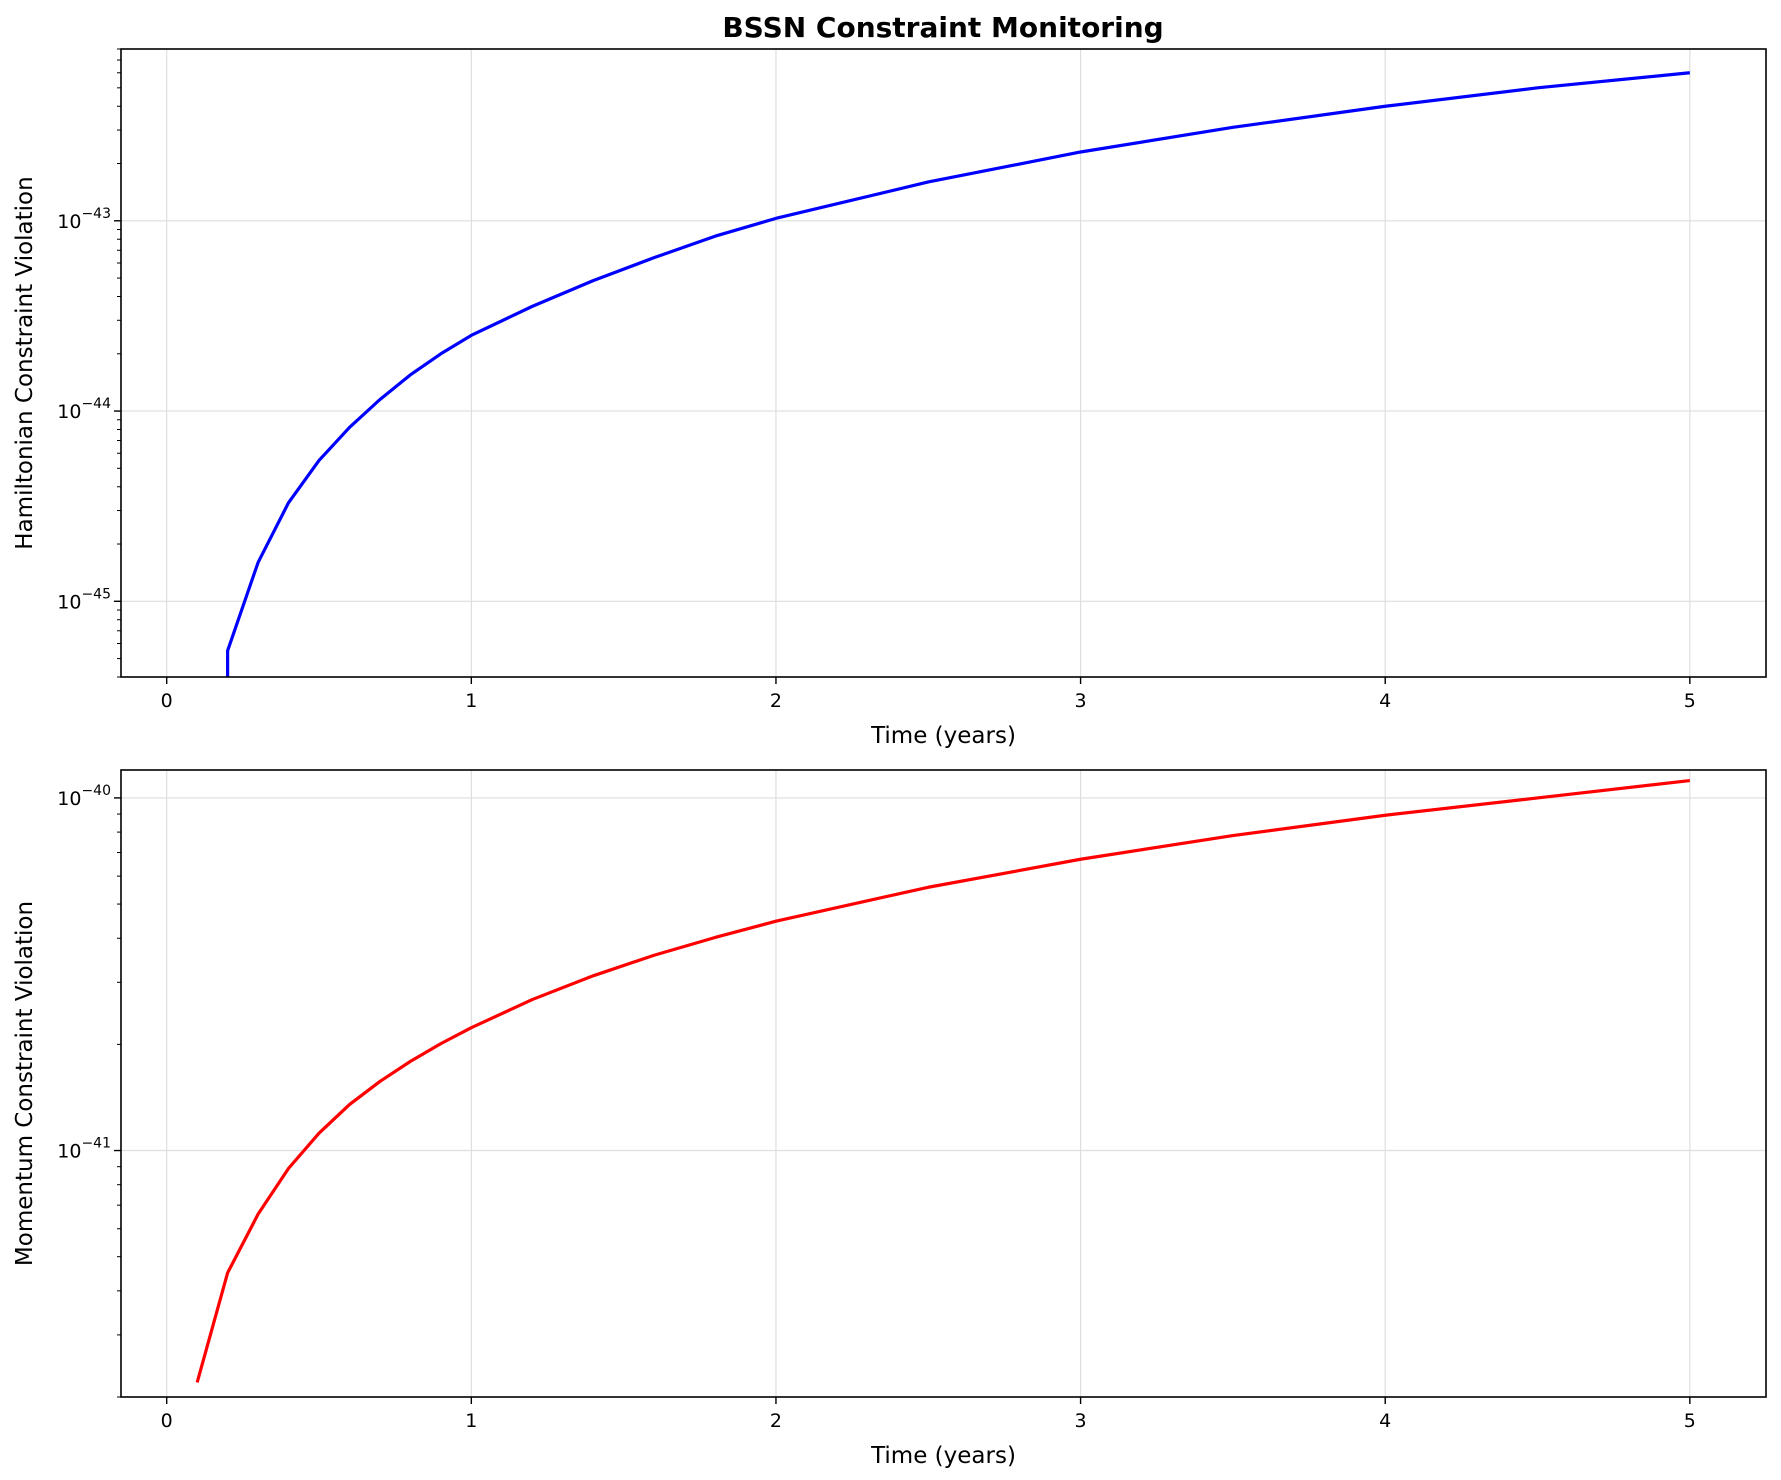 The image size is (1781, 1480). Describe the element at coordinates (84, 409) in the screenshot. I see `y-tick-label: 10−44` at that location.